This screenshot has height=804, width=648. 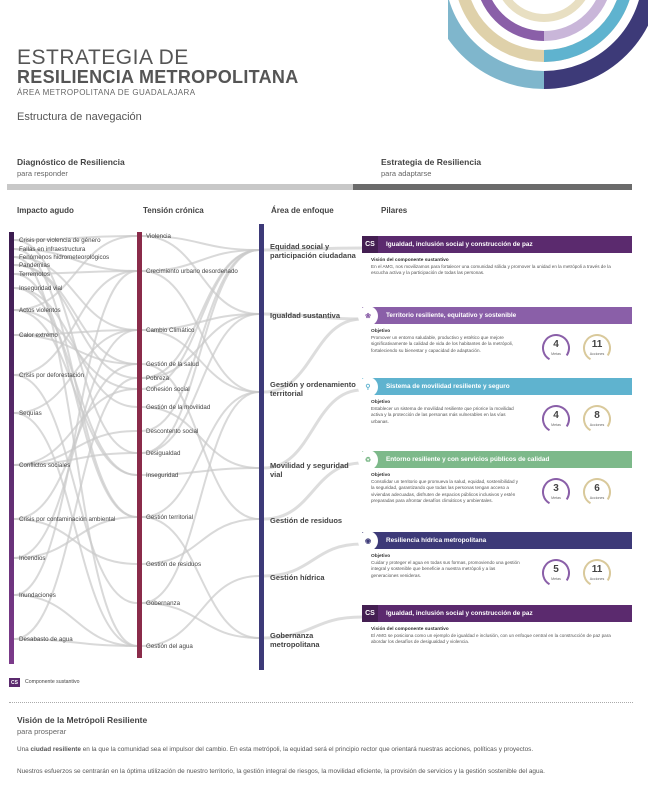 What do you see at coordinates (406, 173) in the screenshot?
I see `section-right-sub: para adaptarse` at bounding box center [406, 173].